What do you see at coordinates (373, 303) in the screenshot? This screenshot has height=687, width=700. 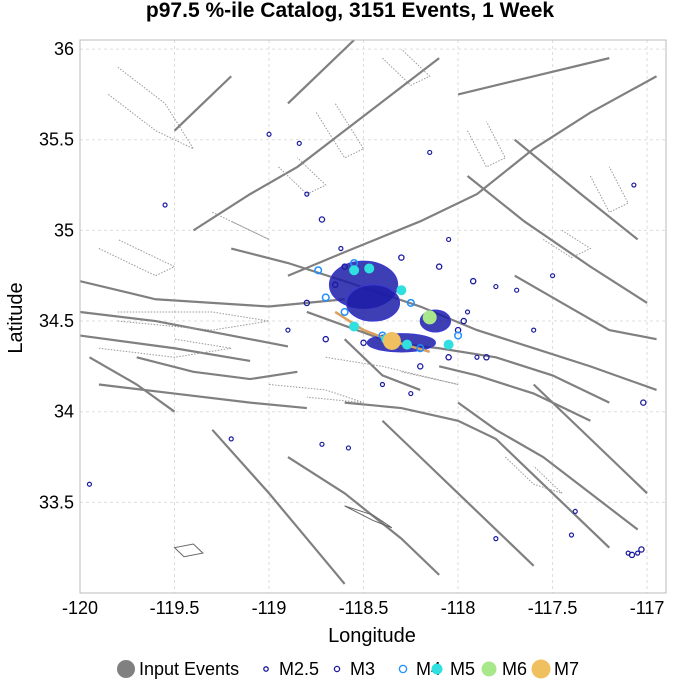 I see `event-cluster` at bounding box center [373, 303].